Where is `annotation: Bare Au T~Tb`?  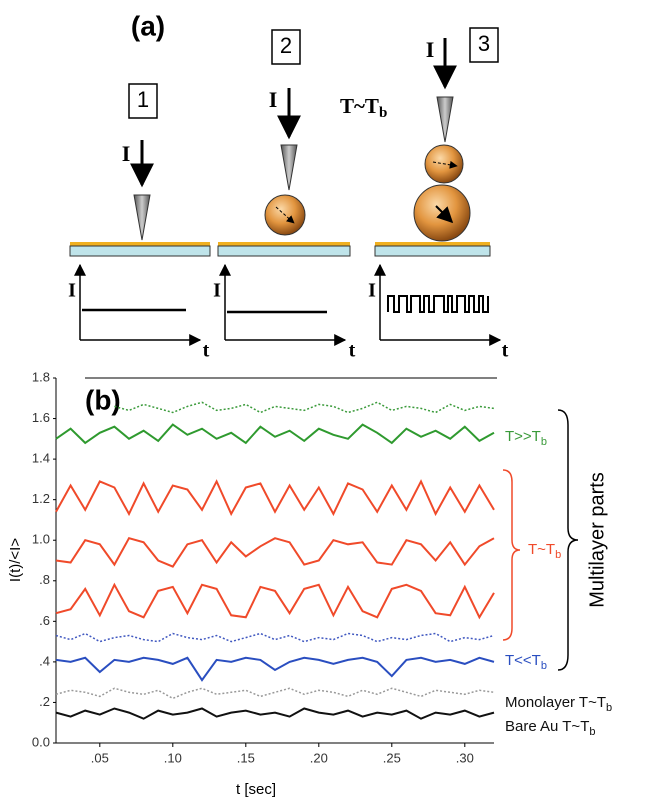 annotation: Bare Au T~Tb is located at coordinates (550, 728).